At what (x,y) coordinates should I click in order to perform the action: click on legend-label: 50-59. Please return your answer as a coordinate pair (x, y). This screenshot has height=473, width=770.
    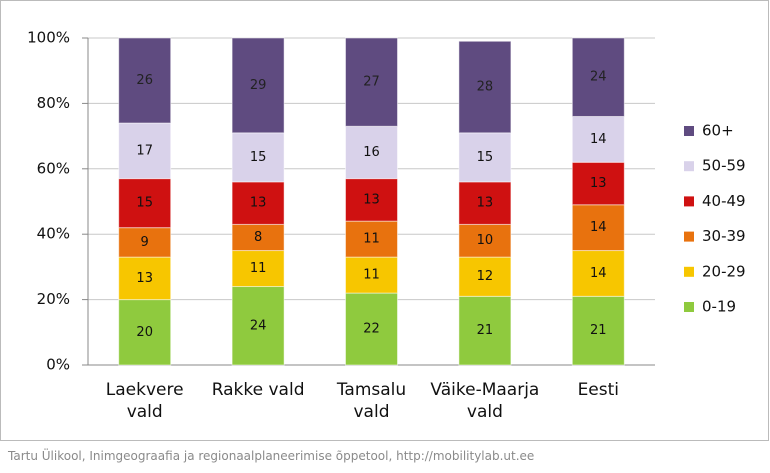
    Looking at the image, I should click on (724, 166).